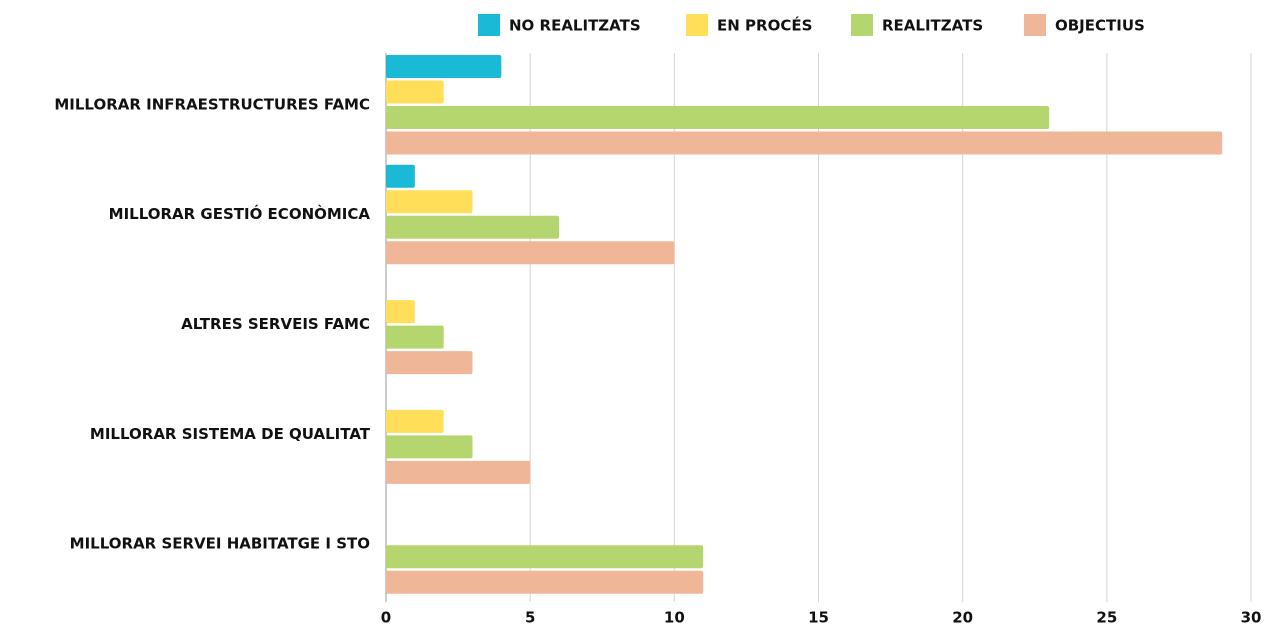 Image resolution: width=1275 pixels, height=628 pixels. Describe the element at coordinates (530, 618) in the screenshot. I see `x-tick-label: 5` at that location.